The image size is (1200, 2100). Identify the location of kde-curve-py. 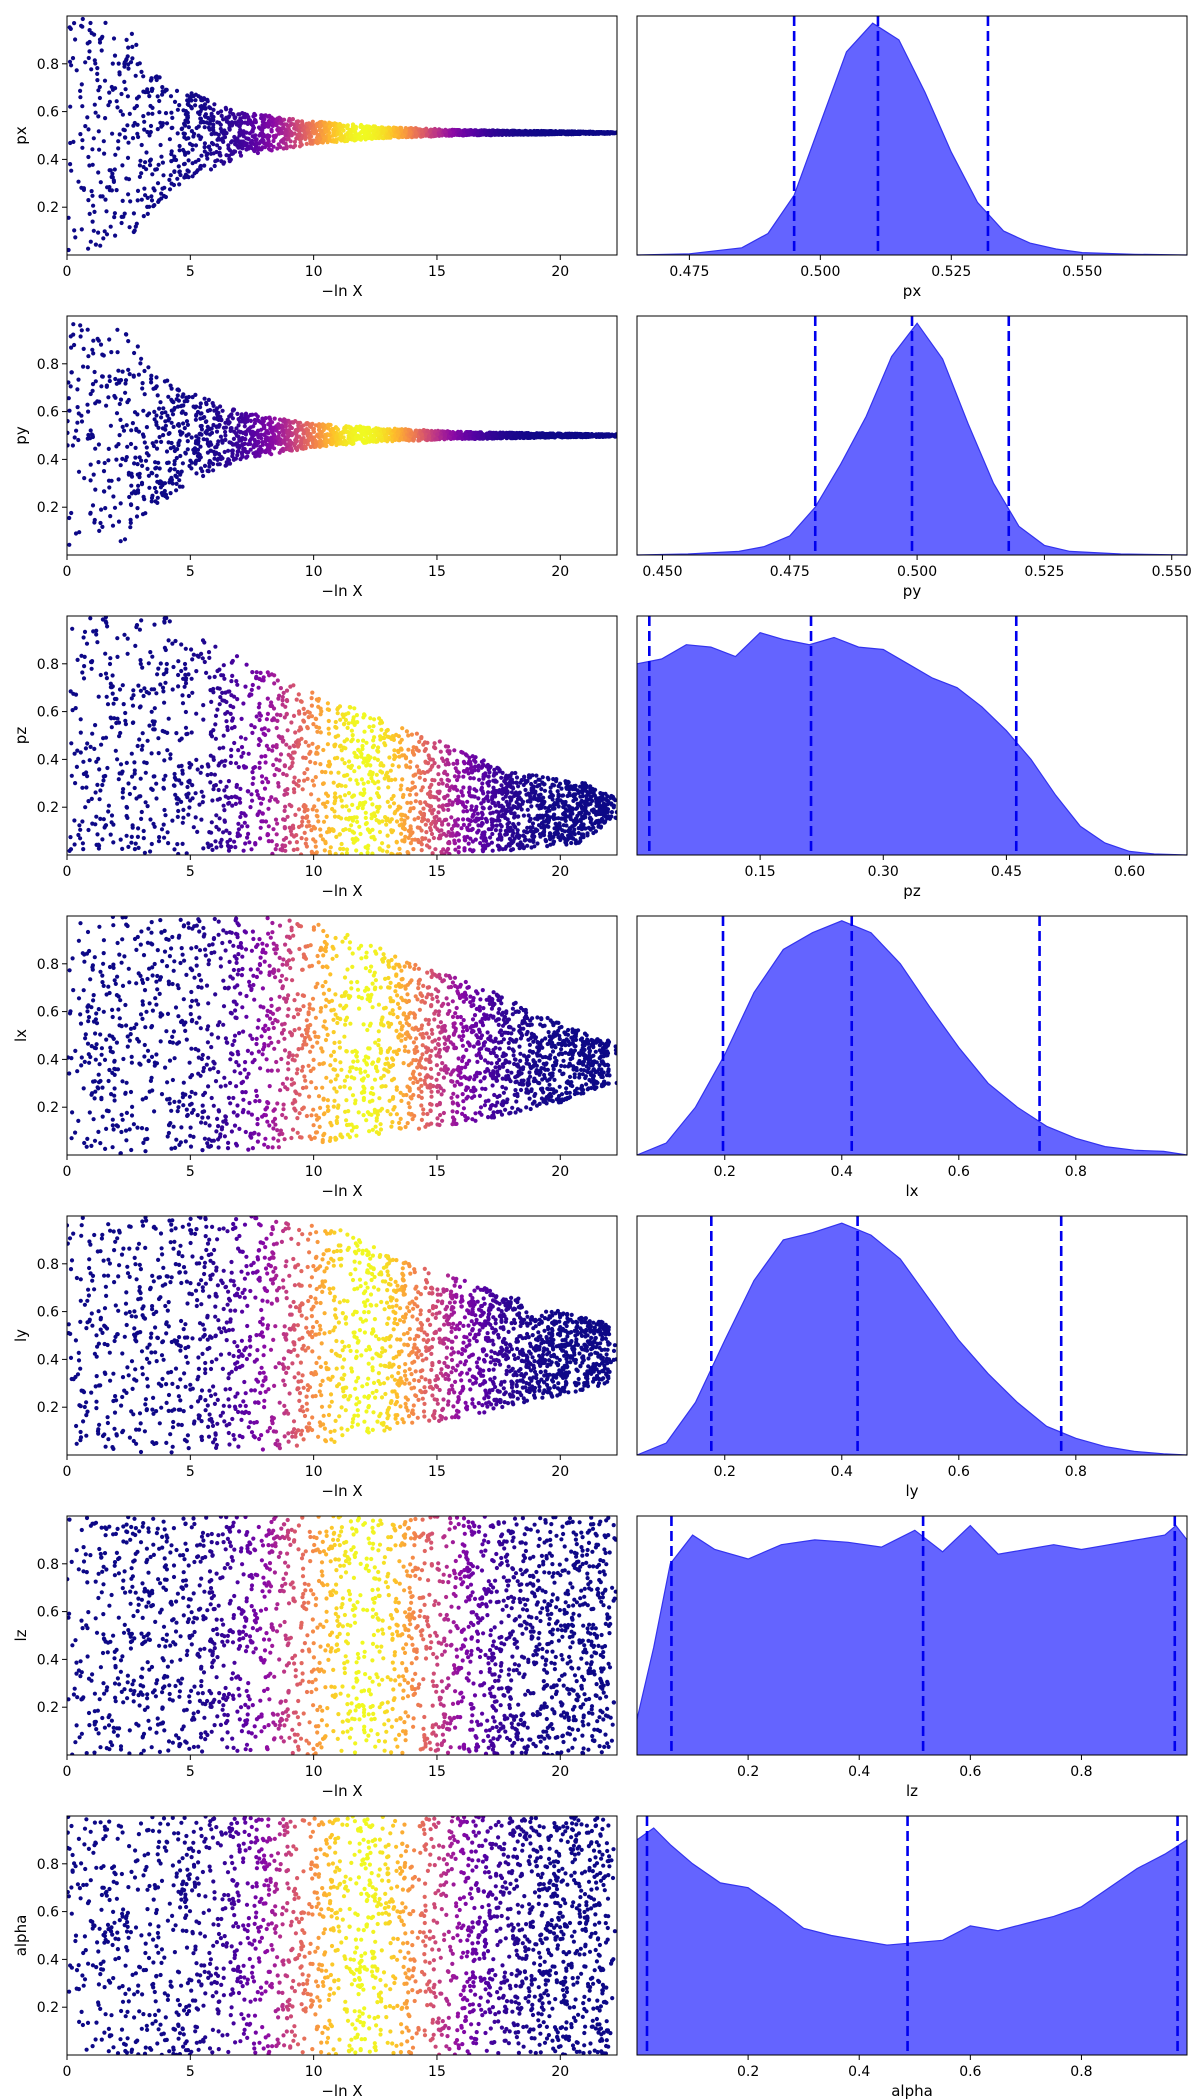
(912, 439).